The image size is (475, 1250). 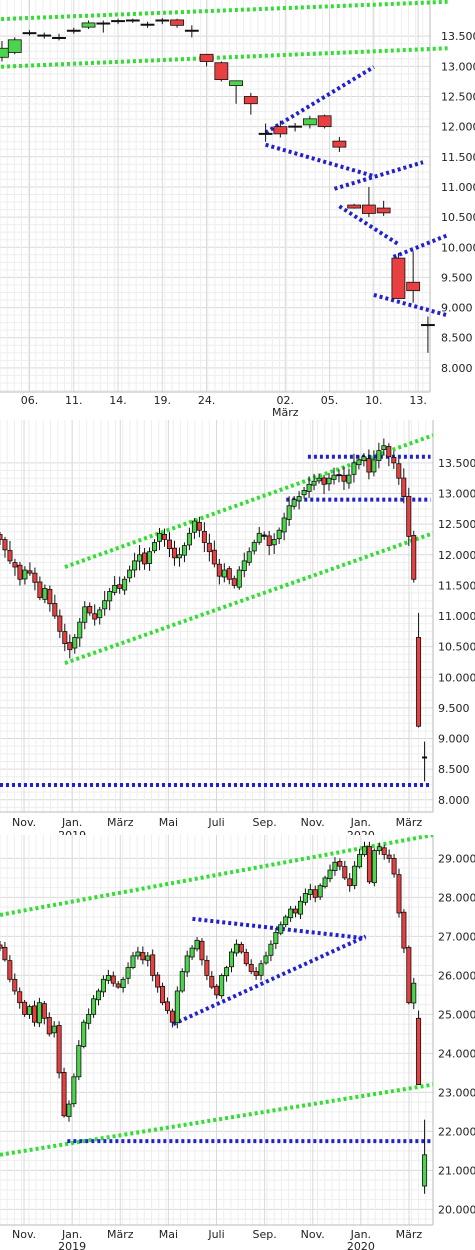 What do you see at coordinates (418, 400) in the screenshot?
I see `x-tick-label: 13.` at bounding box center [418, 400].